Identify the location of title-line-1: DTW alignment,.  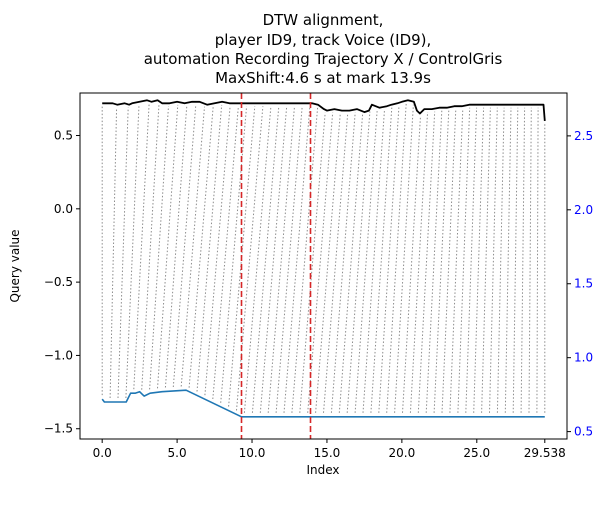
(323, 20).